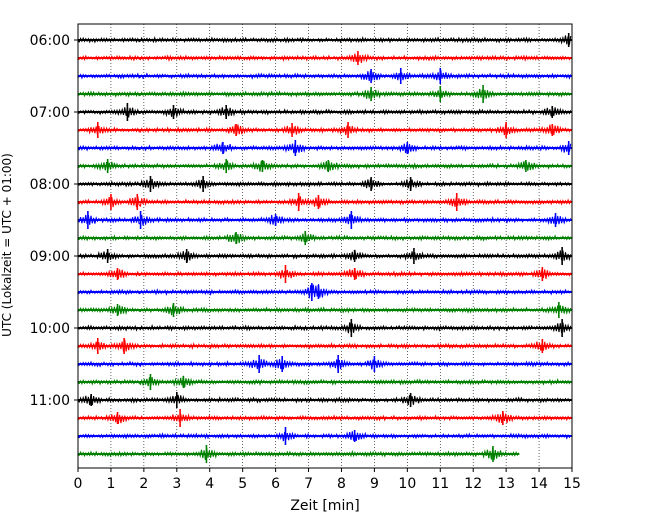 The height and width of the screenshot is (520, 650). Describe the element at coordinates (572, 484) in the screenshot. I see `x-tick-label: 15` at that location.